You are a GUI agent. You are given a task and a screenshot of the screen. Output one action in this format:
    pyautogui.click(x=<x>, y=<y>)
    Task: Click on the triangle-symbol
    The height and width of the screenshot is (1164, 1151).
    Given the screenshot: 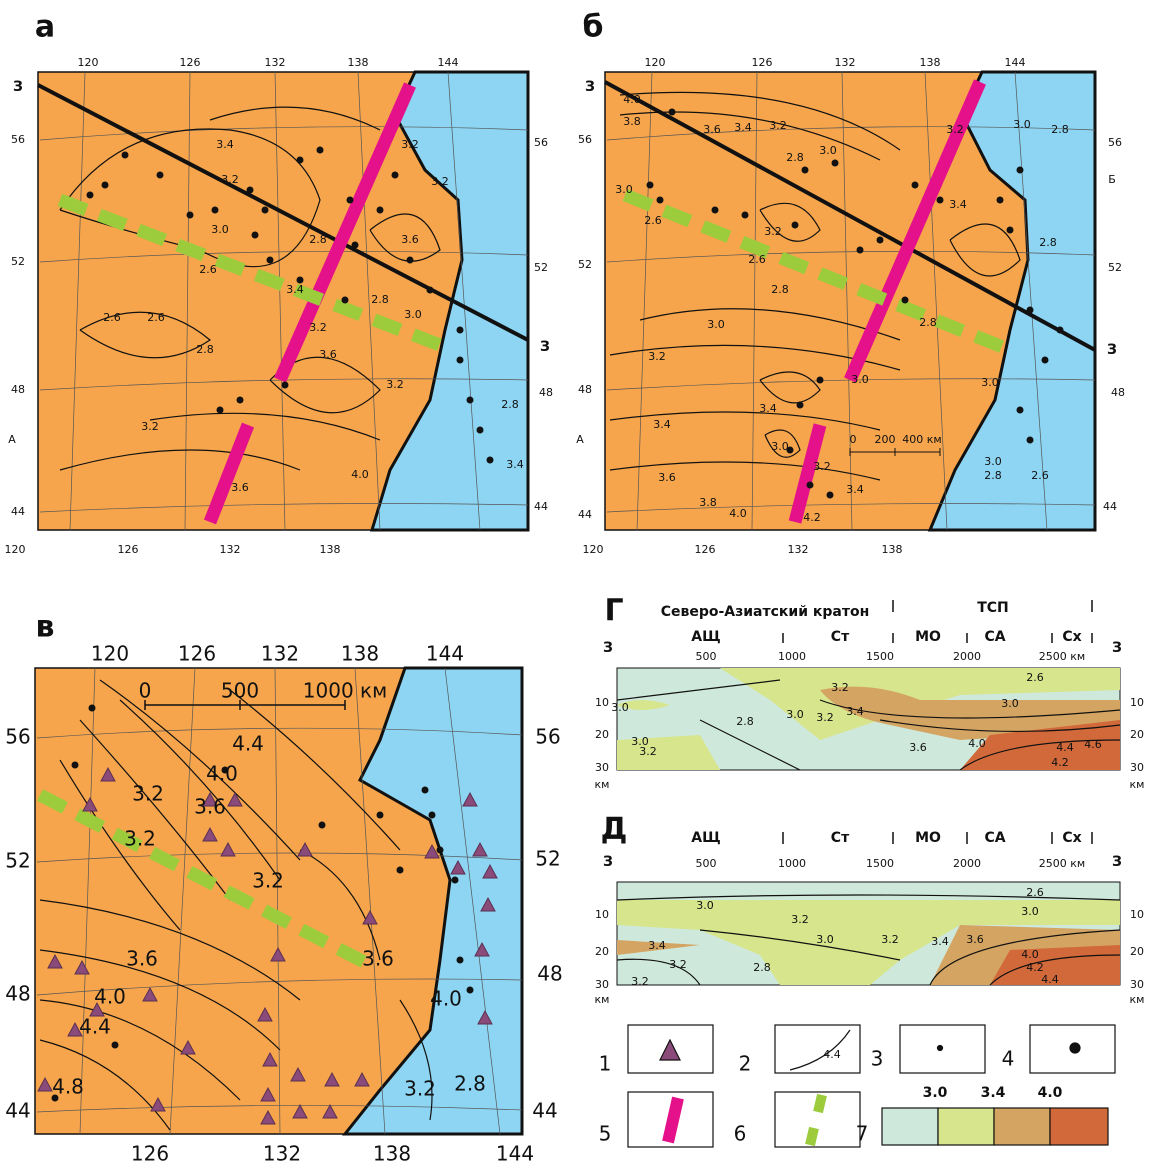 What is the action you would take?
    pyautogui.click(x=670, y=1049)
    